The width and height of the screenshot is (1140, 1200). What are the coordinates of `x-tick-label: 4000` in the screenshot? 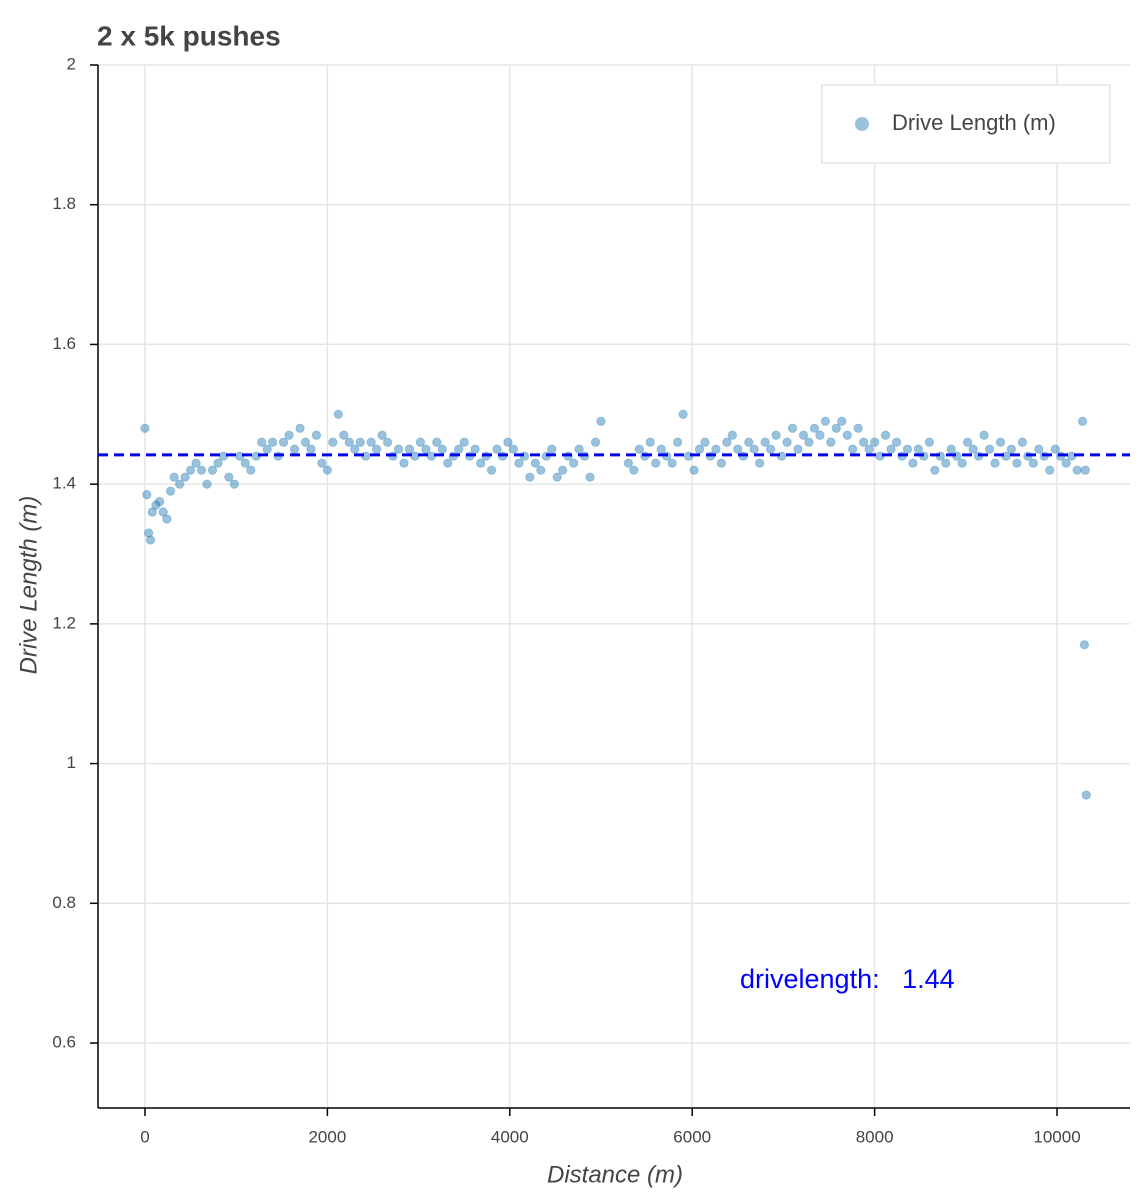 It's located at (510, 1136).